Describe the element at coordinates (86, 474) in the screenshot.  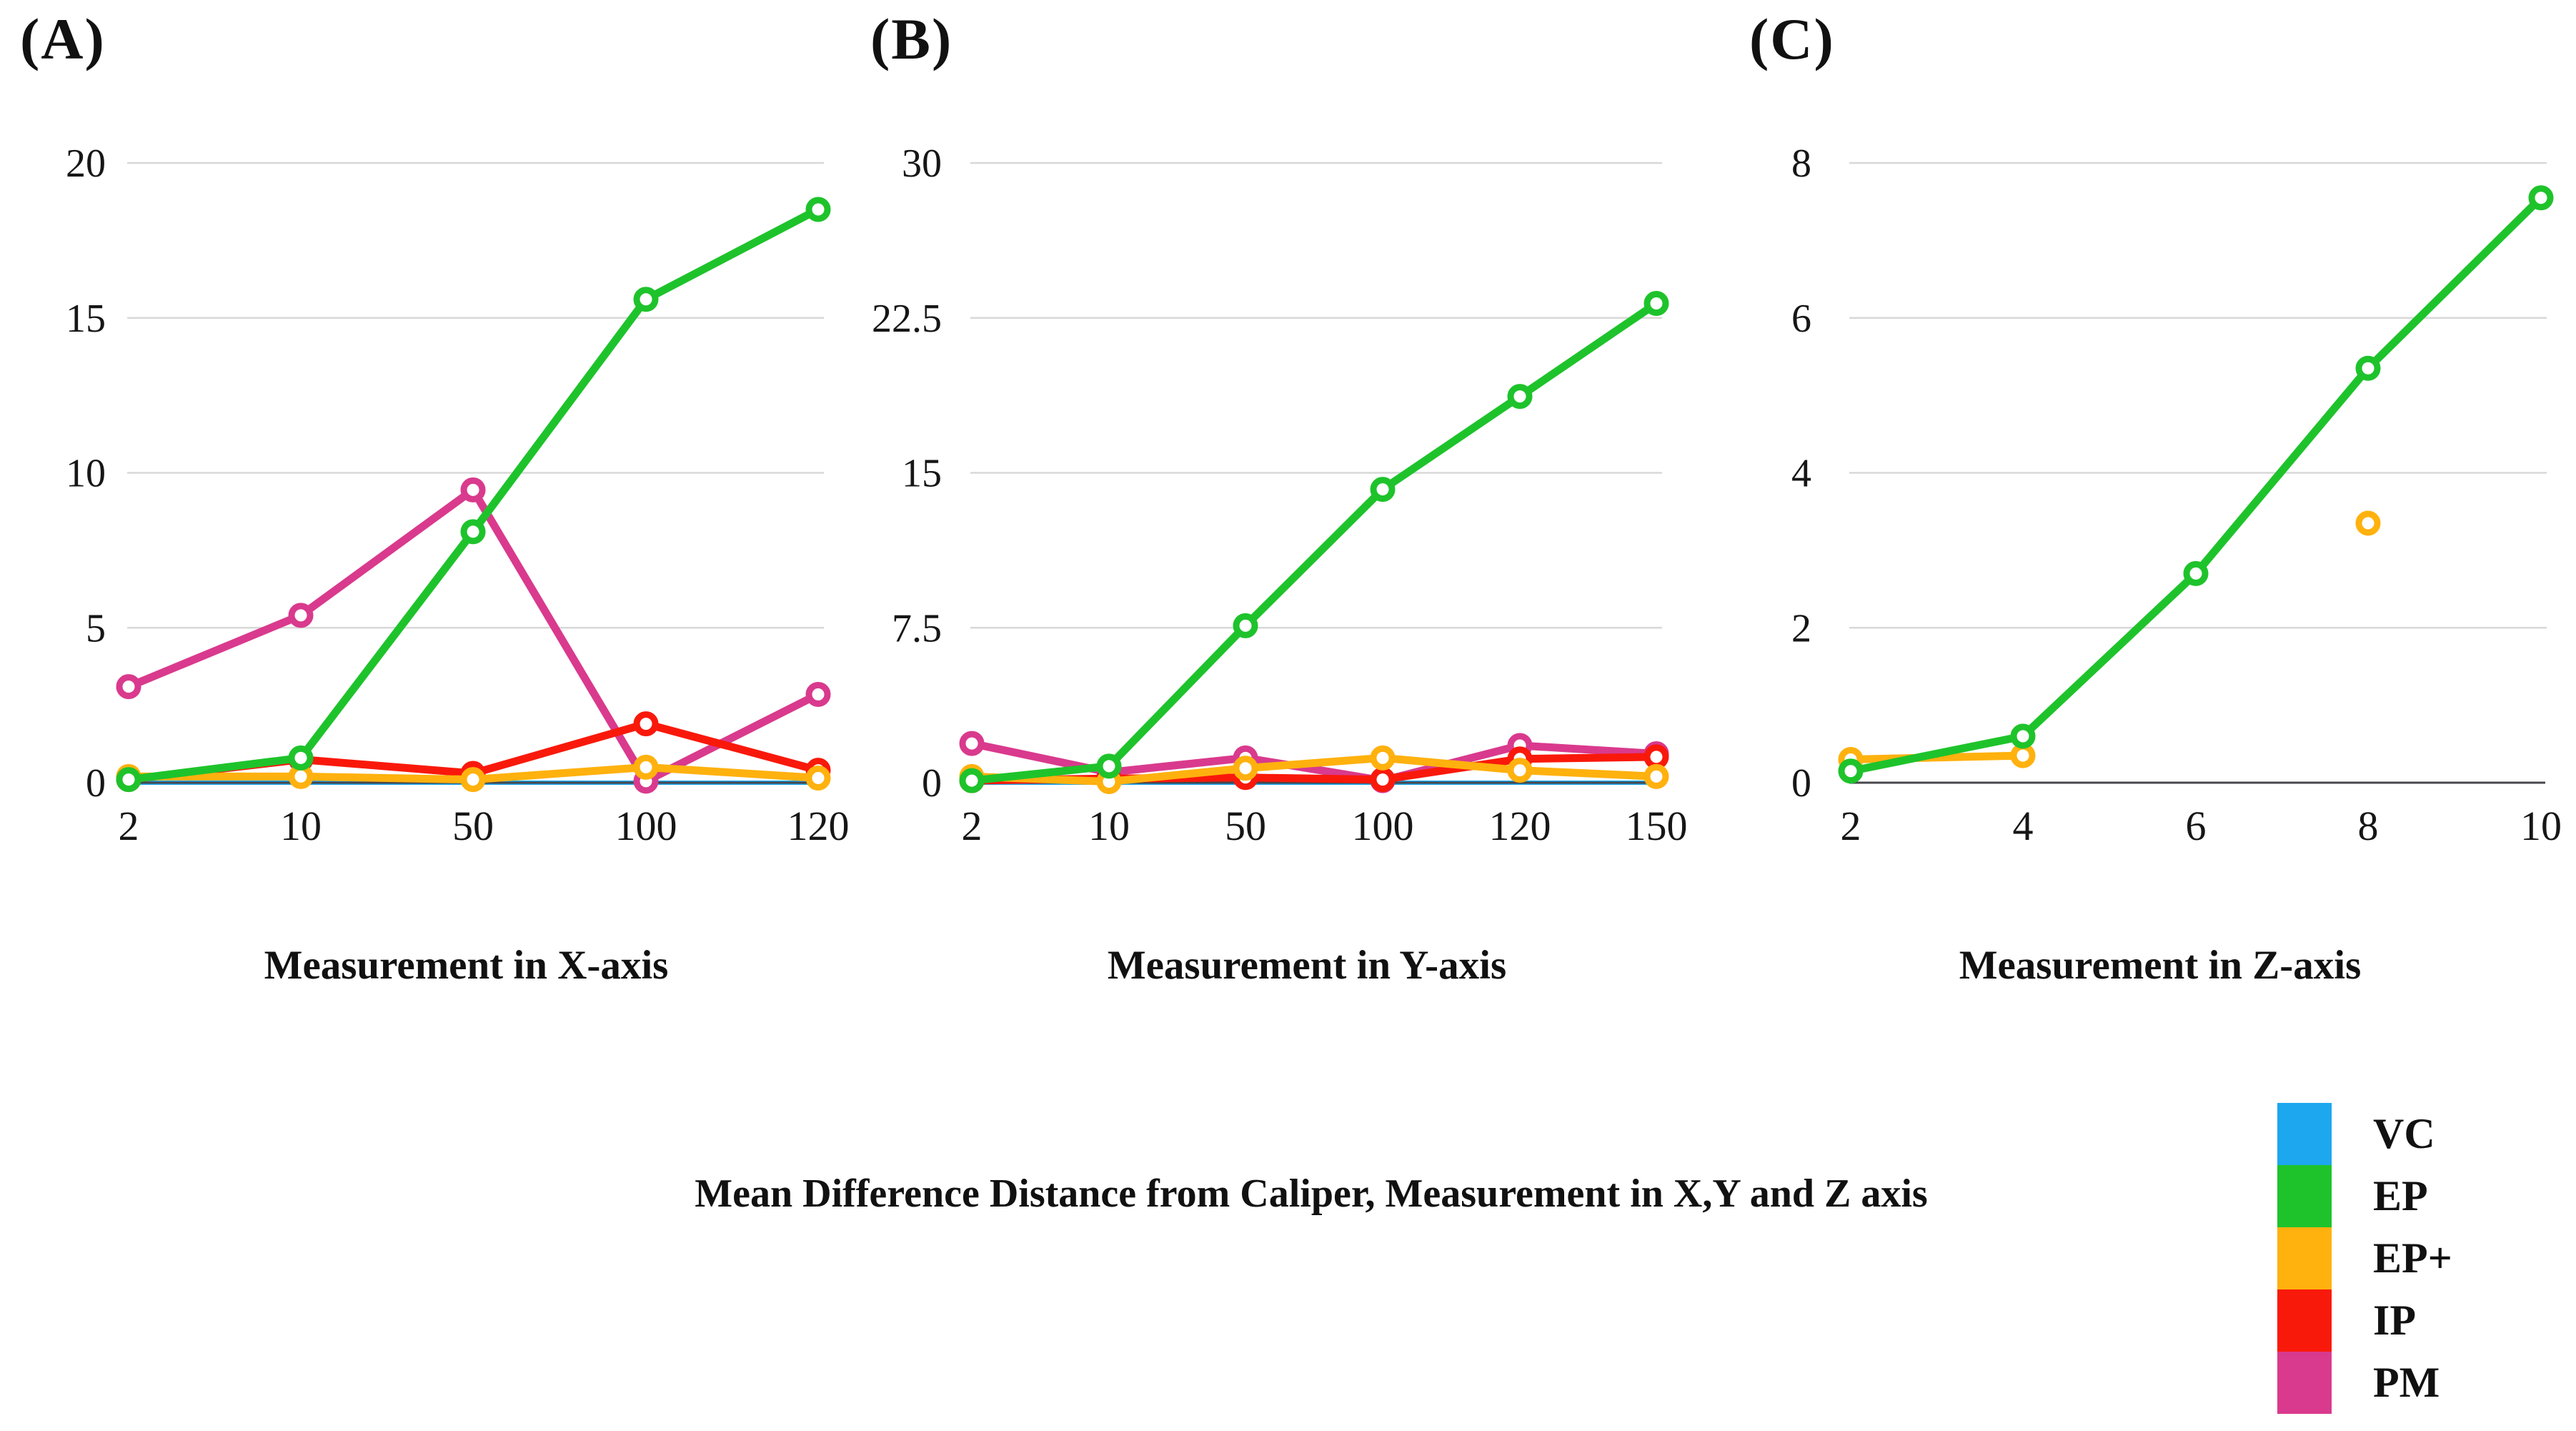
I see `y-tick-label: 10` at that location.